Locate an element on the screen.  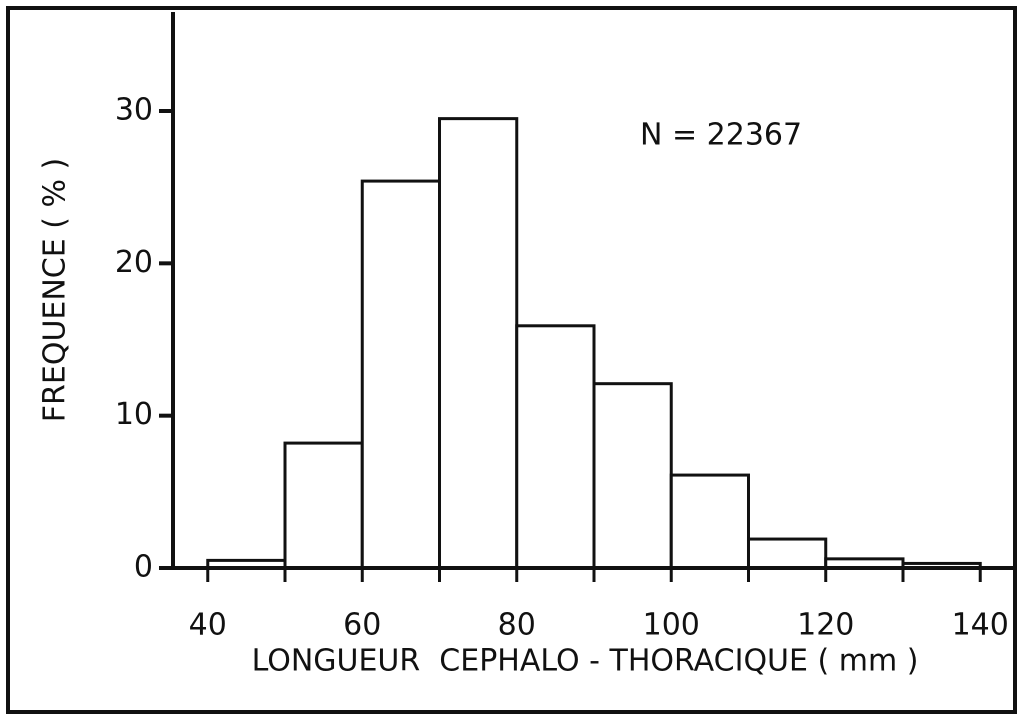
y-tick-label: 20 is located at coordinates (134, 262).